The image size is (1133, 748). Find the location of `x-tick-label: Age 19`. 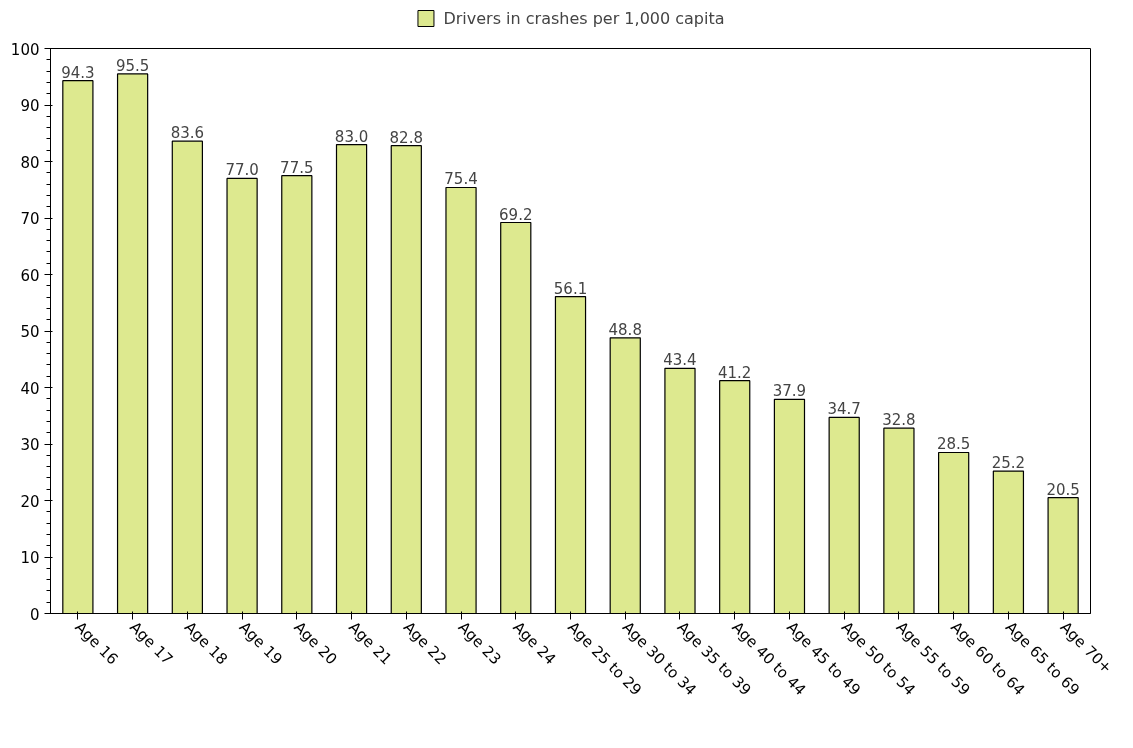

x-tick-label: Age 19 is located at coordinates (260, 643).